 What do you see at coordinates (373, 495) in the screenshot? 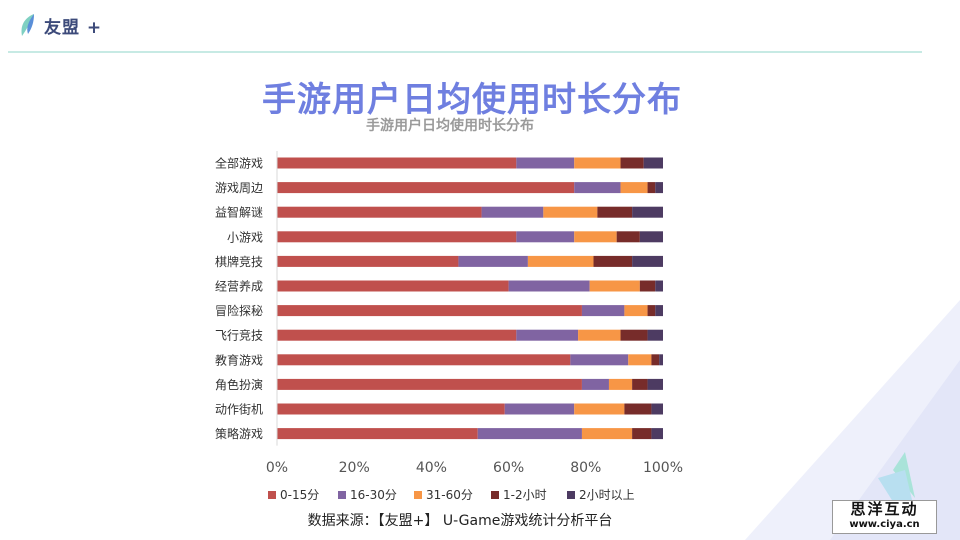
I see `legend-label: 16-30分` at bounding box center [373, 495].